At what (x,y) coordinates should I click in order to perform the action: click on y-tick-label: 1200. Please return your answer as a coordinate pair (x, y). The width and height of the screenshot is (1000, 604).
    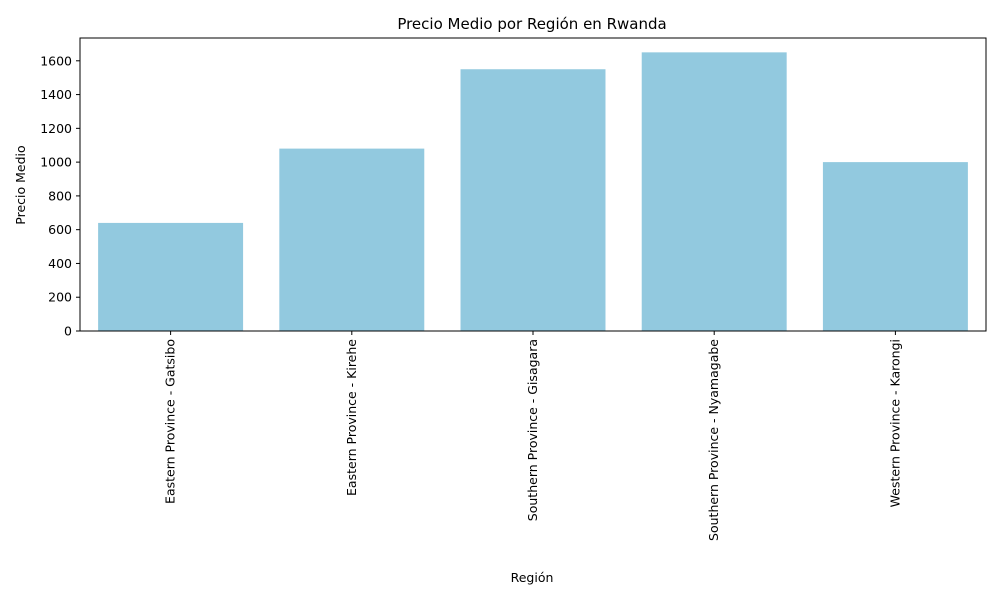
    Looking at the image, I should click on (56, 128).